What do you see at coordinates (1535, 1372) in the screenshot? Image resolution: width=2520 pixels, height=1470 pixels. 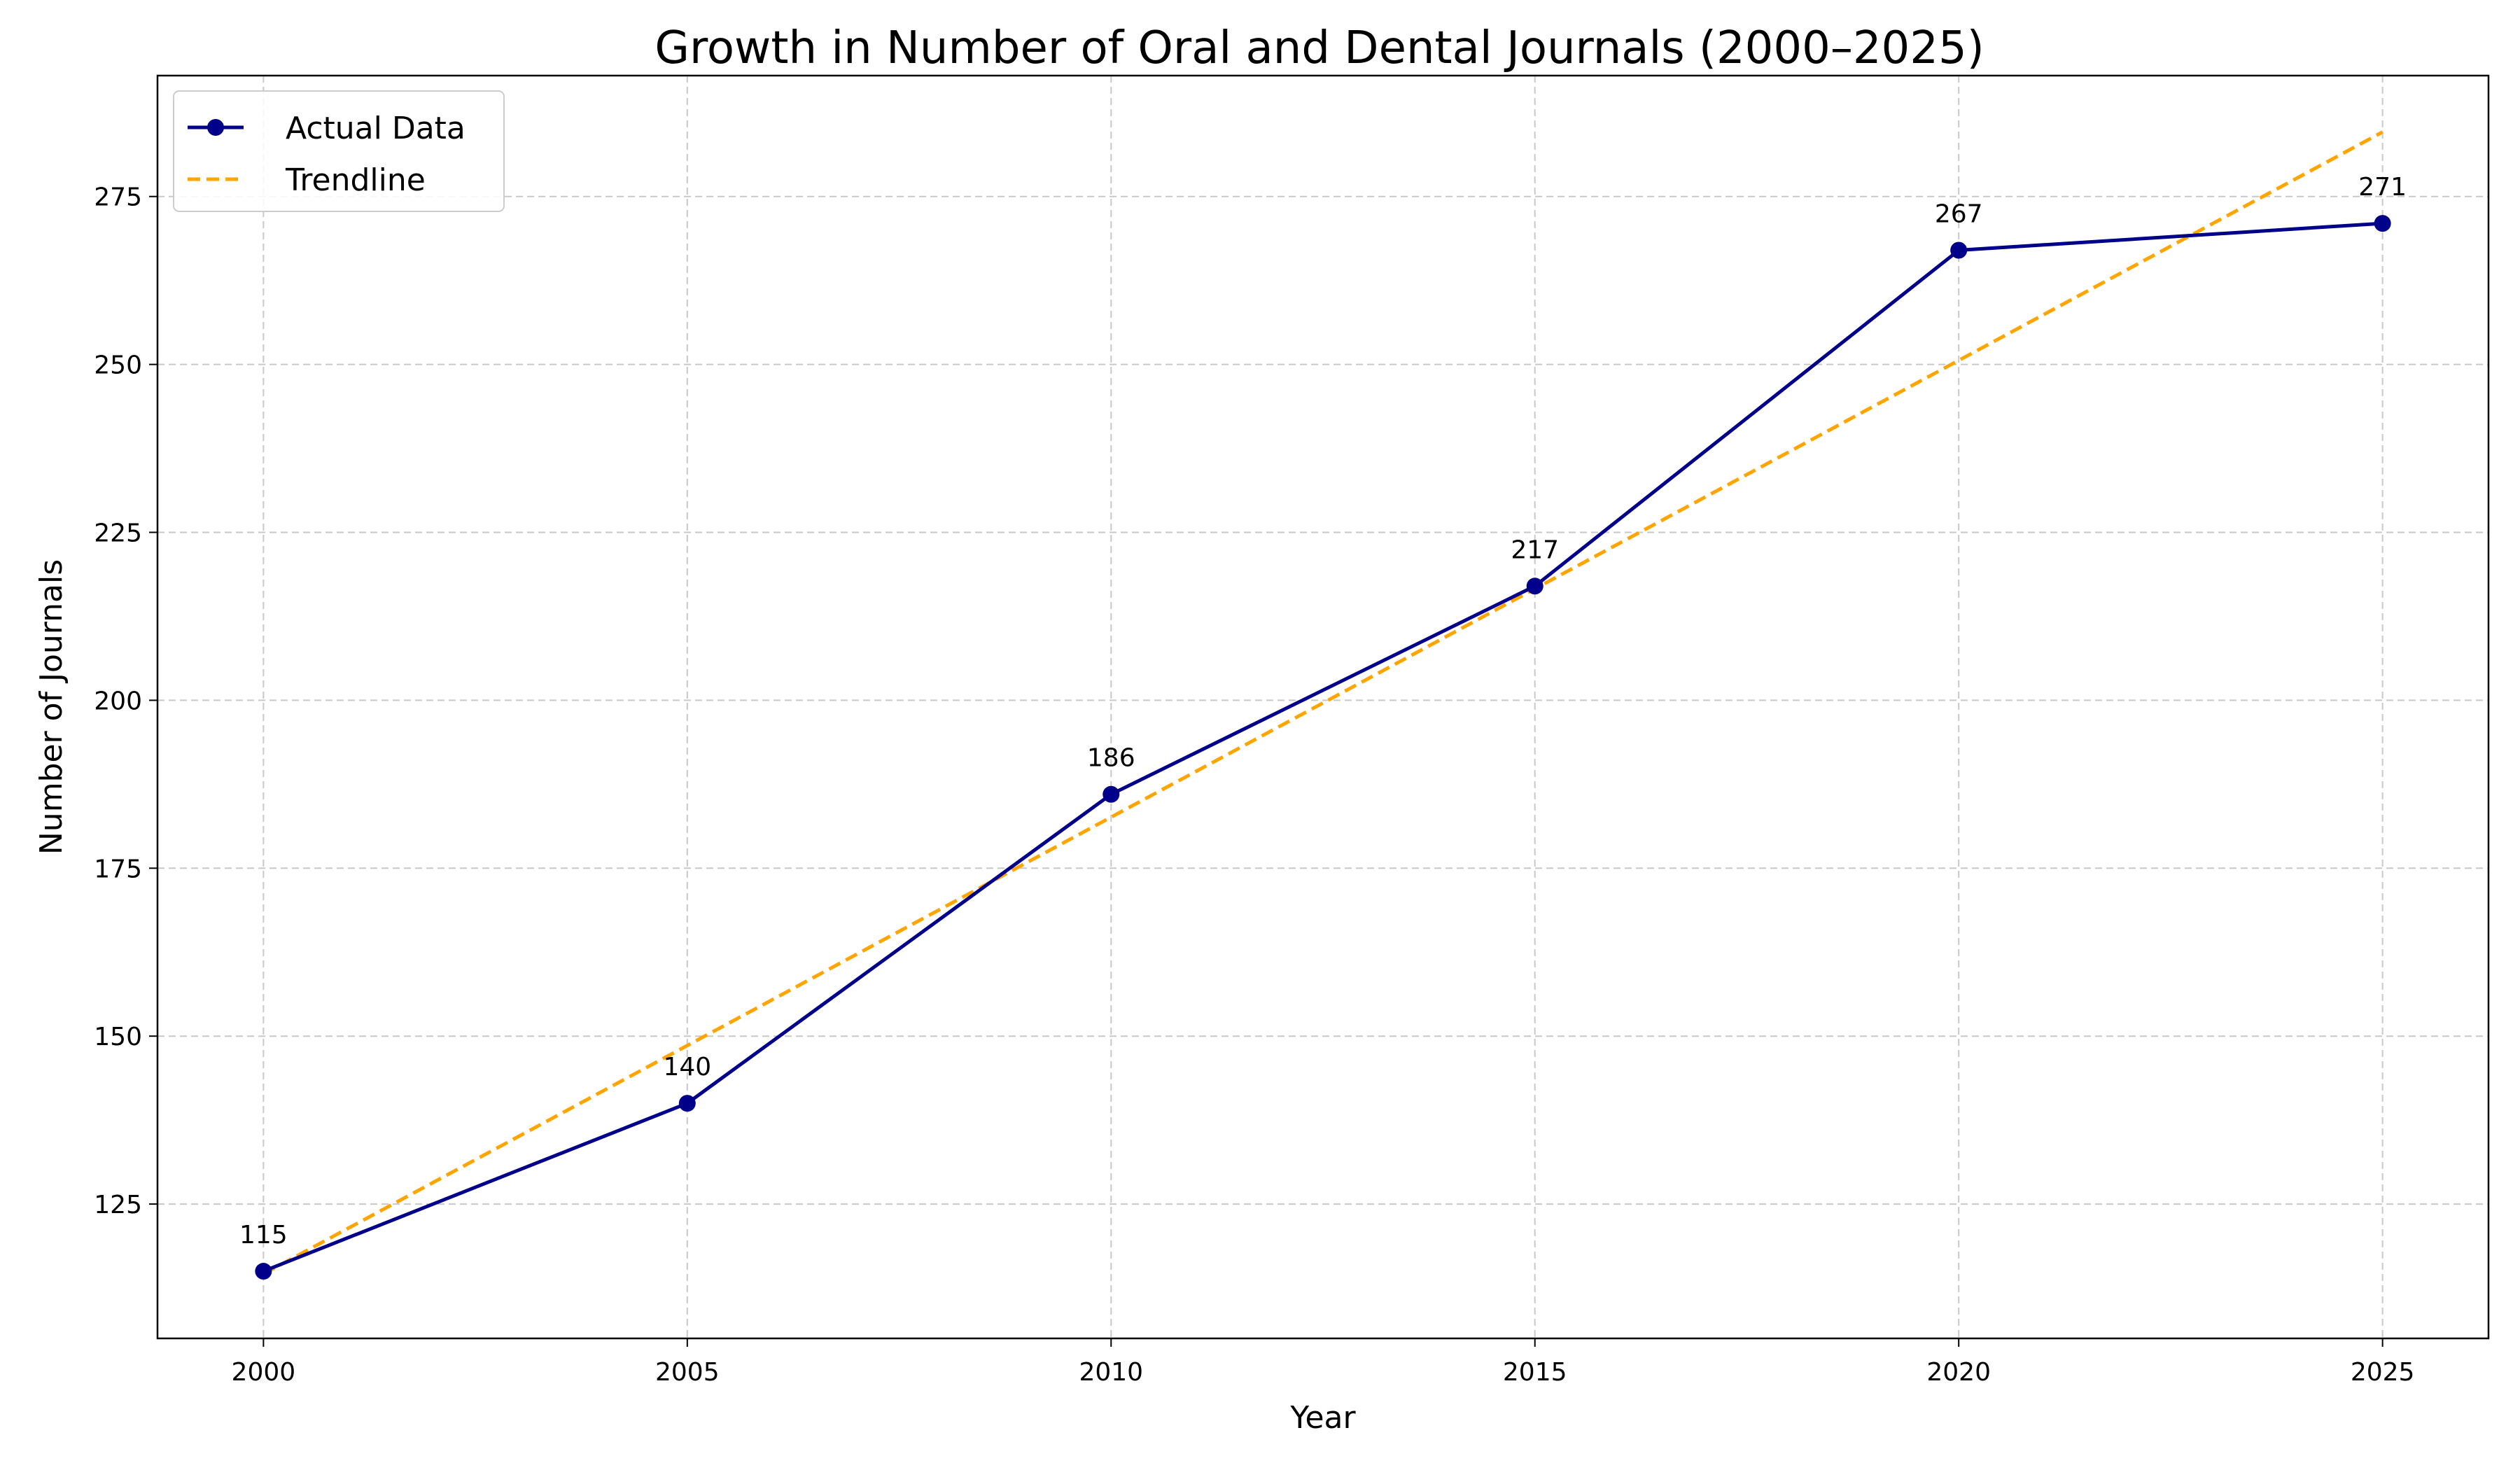 I see `x-tick-label: 2015` at bounding box center [1535, 1372].